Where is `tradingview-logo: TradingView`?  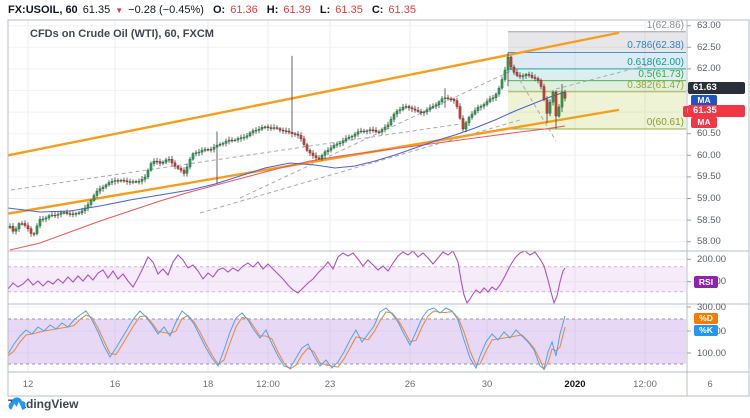 tradingview-logo: TradingView is located at coordinates (43, 404).